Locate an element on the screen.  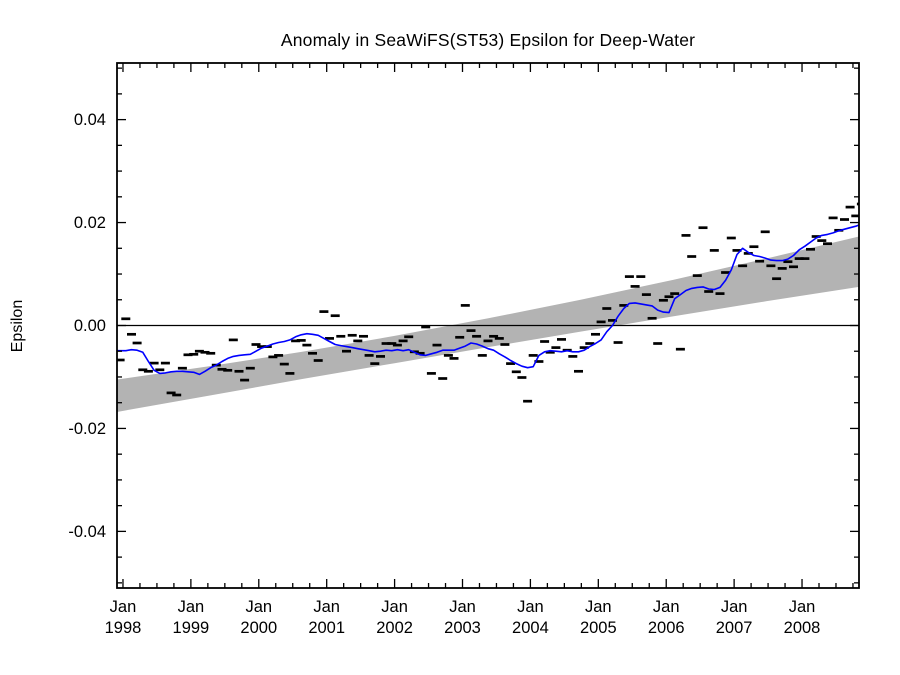
y-tick-label: 0.04 is located at coordinates (90, 120).